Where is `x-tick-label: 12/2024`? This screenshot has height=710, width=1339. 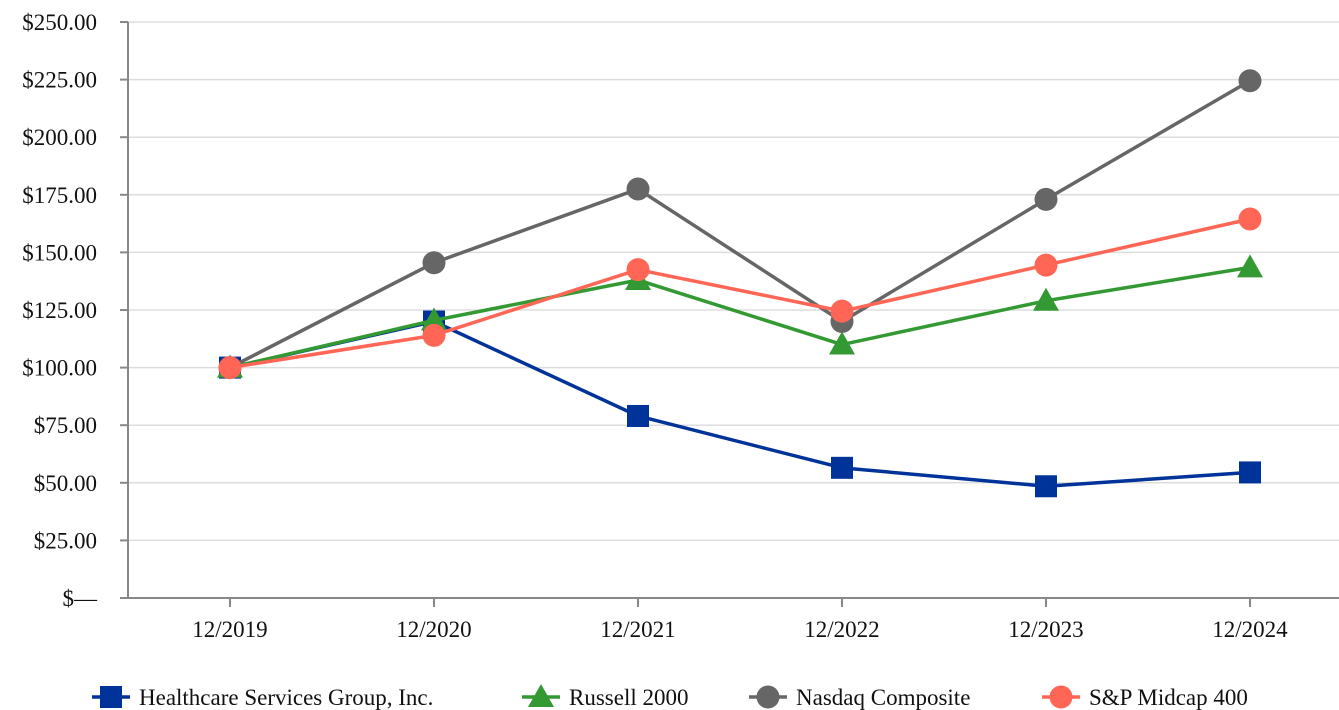 x-tick-label: 12/2024 is located at coordinates (1250, 629).